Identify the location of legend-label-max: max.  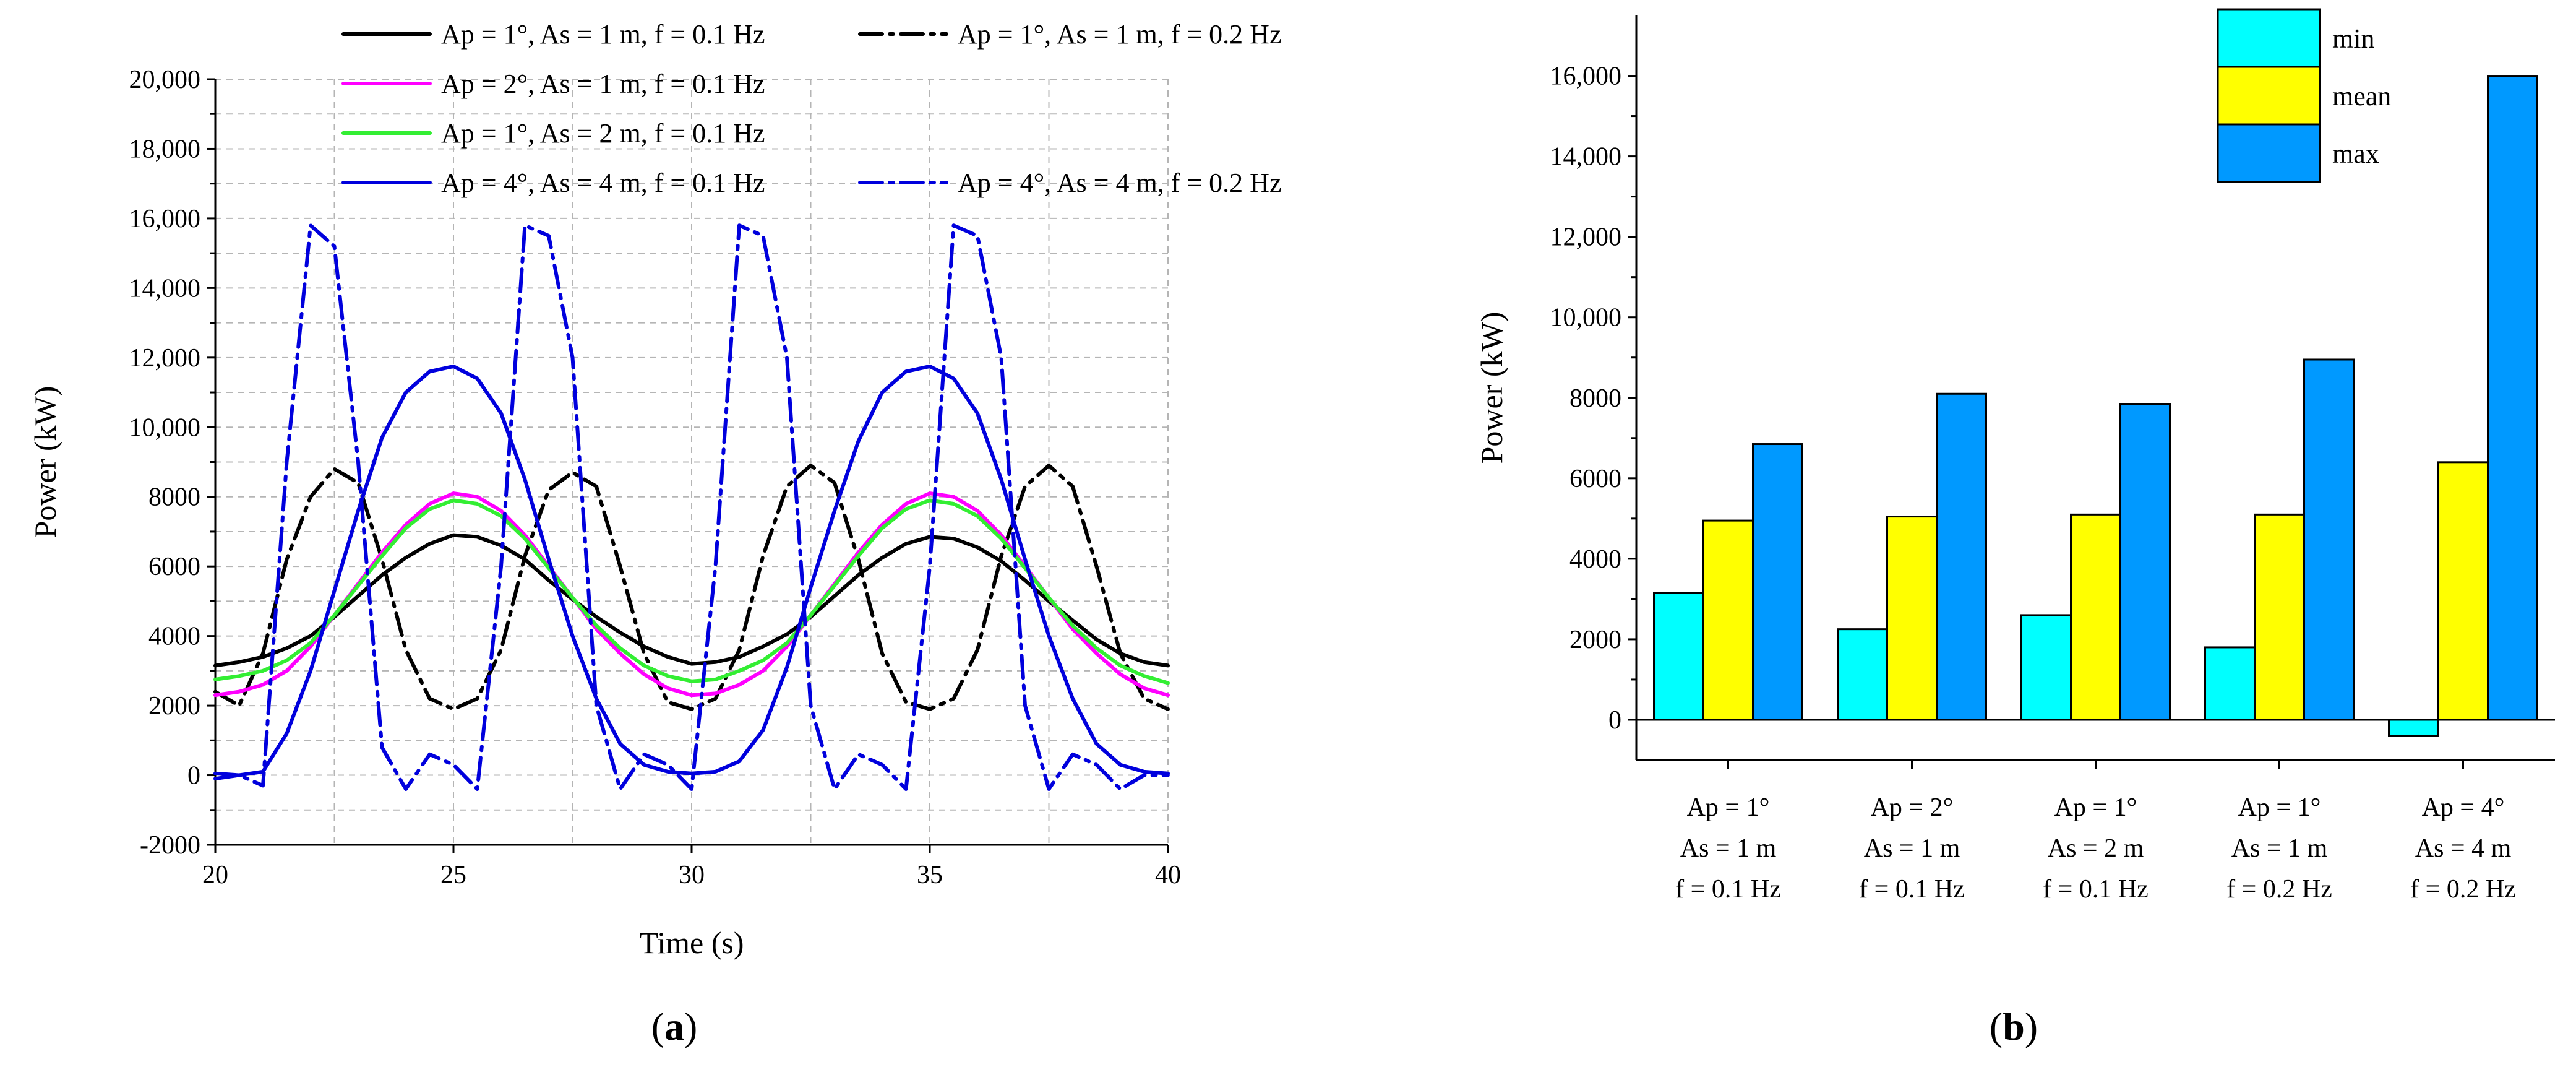
(2355, 154).